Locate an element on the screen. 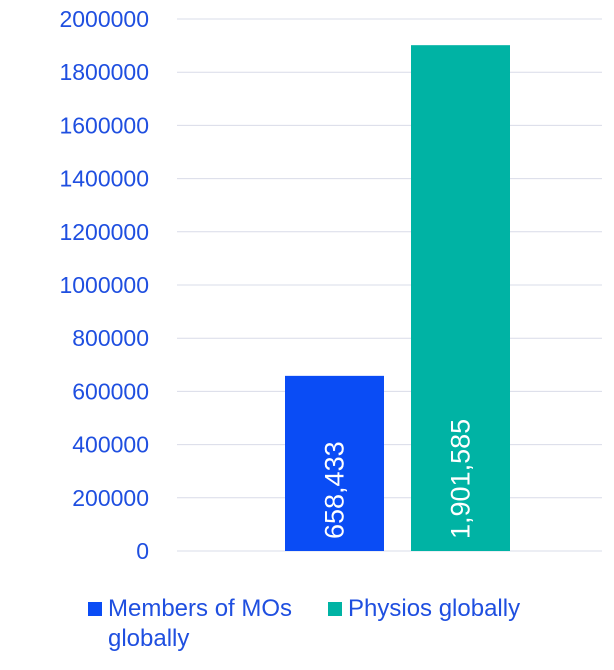 The image size is (614, 670). y-tick-label: 0 is located at coordinates (142, 551).